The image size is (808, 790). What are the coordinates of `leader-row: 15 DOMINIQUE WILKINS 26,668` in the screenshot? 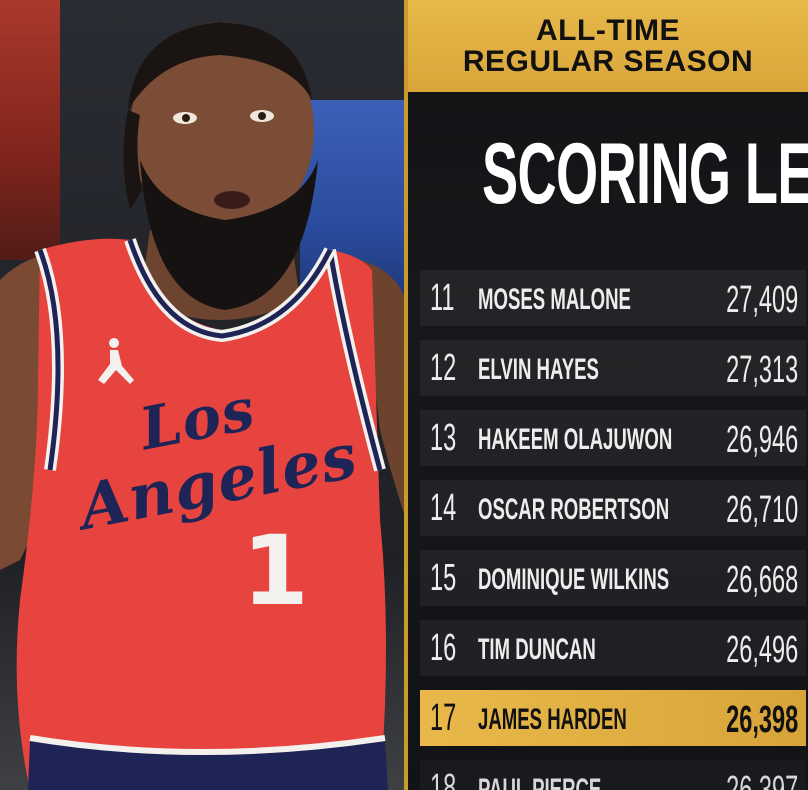 It's located at (613, 578).